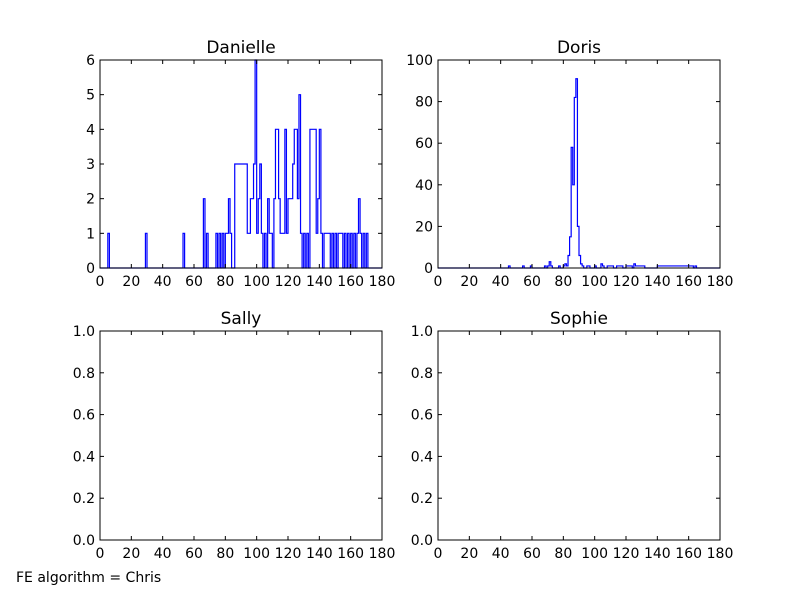 The width and height of the screenshot is (800, 600). I want to click on y-tick-label: 1, so click(90, 234).